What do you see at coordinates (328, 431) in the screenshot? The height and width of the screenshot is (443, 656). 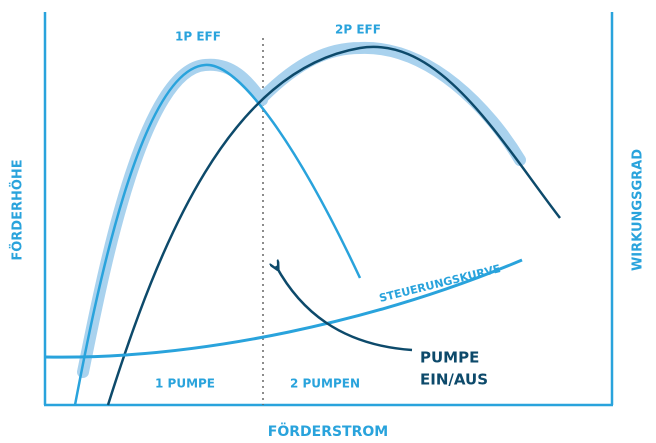 I see `x-axis-label: FÖRDERSTROM` at bounding box center [328, 431].